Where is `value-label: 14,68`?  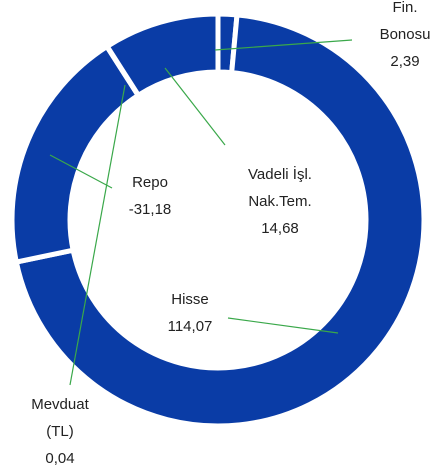
value-label: 14,68 is located at coordinates (280, 228).